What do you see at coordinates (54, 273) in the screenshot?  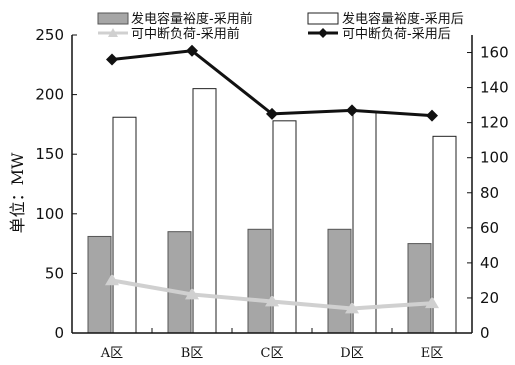 I see `y-left-tick-label-1: 50` at bounding box center [54, 273].